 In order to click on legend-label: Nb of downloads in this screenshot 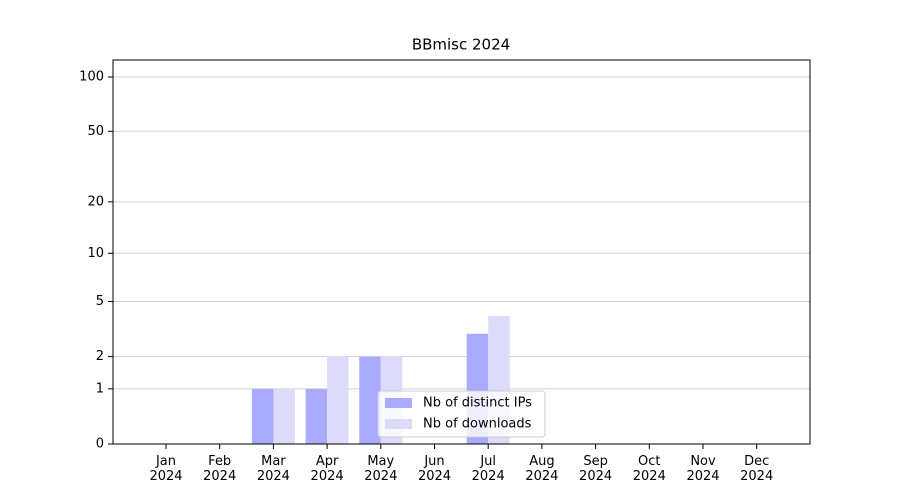, I will do `click(477, 424)`.